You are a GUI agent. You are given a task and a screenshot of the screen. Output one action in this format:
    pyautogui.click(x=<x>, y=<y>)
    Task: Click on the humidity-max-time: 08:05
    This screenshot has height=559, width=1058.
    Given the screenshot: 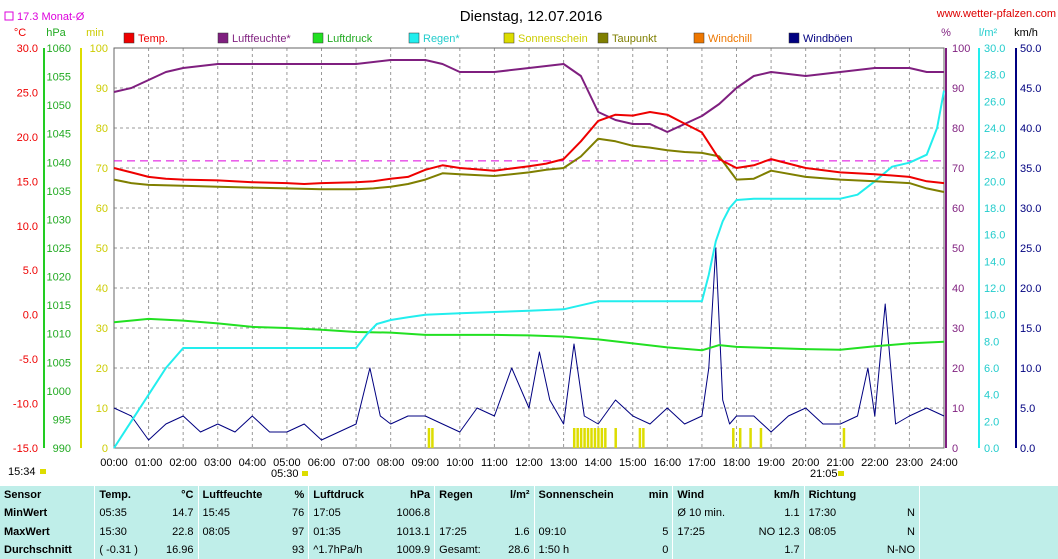 What is the action you would take?
    pyautogui.click(x=240, y=531)
    